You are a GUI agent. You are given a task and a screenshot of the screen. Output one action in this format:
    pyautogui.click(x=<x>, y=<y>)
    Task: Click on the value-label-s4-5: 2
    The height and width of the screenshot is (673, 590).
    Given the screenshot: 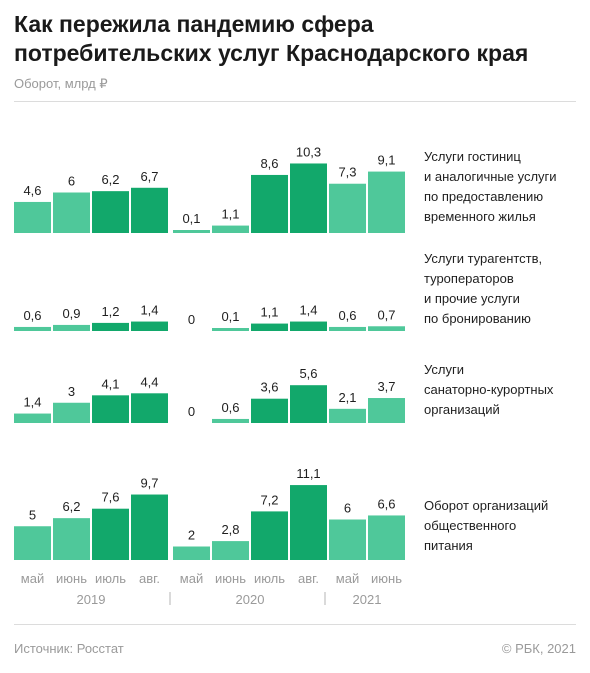 What is the action you would take?
    pyautogui.click(x=191, y=535)
    